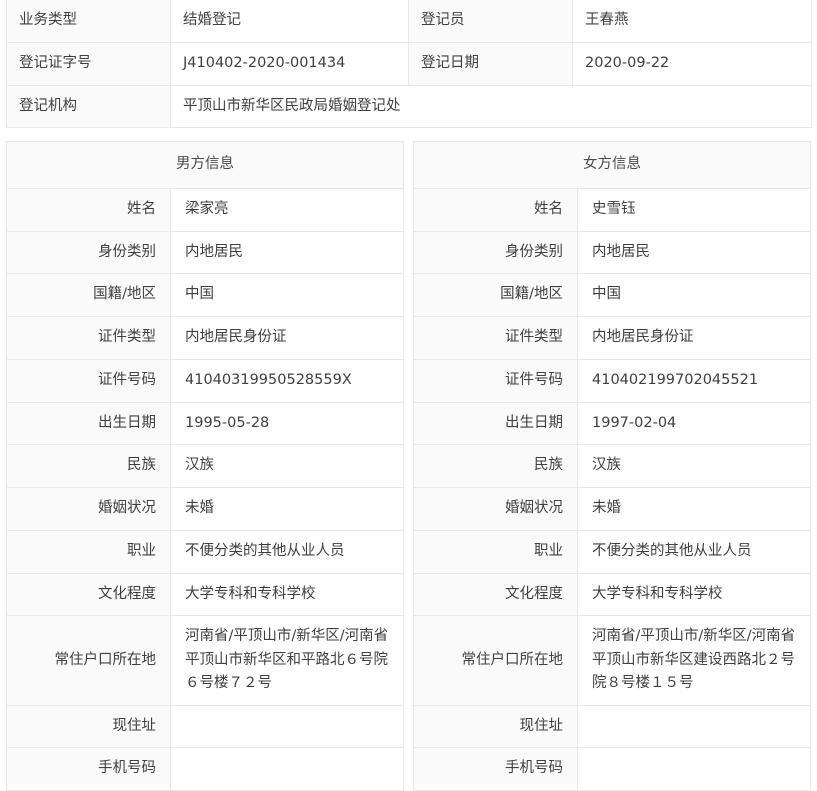 Image resolution: width=817 pixels, height=791 pixels. I want to click on female-label-document-type: 证件类型, so click(495, 338).